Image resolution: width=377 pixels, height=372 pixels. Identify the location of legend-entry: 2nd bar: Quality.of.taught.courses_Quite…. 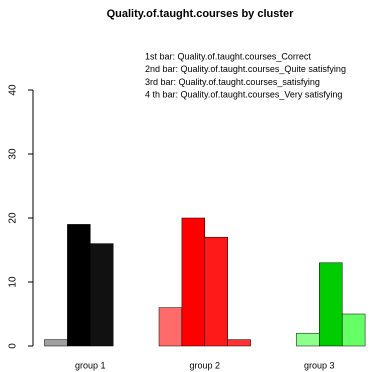
(245, 69).